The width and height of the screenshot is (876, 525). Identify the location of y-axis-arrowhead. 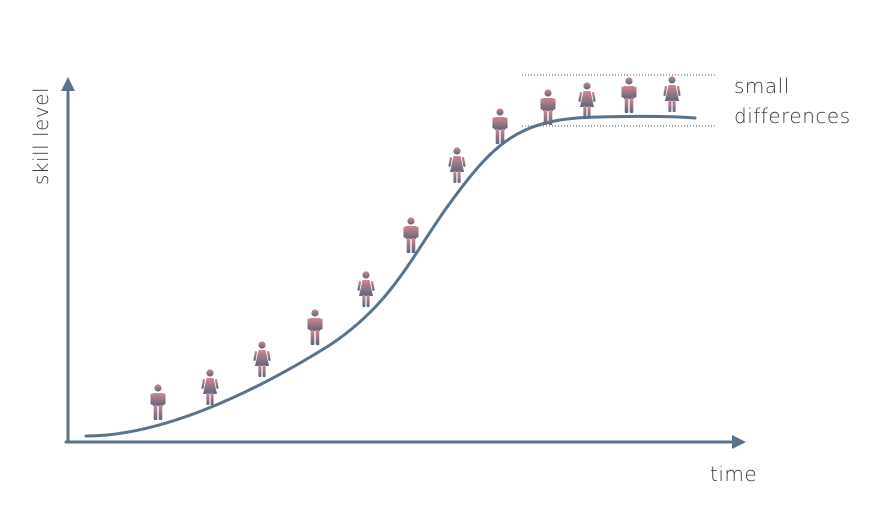
(68, 84).